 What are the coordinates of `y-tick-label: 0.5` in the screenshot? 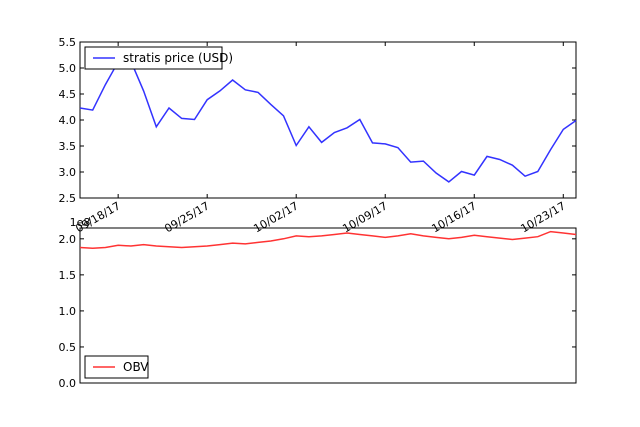 It's located at (68, 347).